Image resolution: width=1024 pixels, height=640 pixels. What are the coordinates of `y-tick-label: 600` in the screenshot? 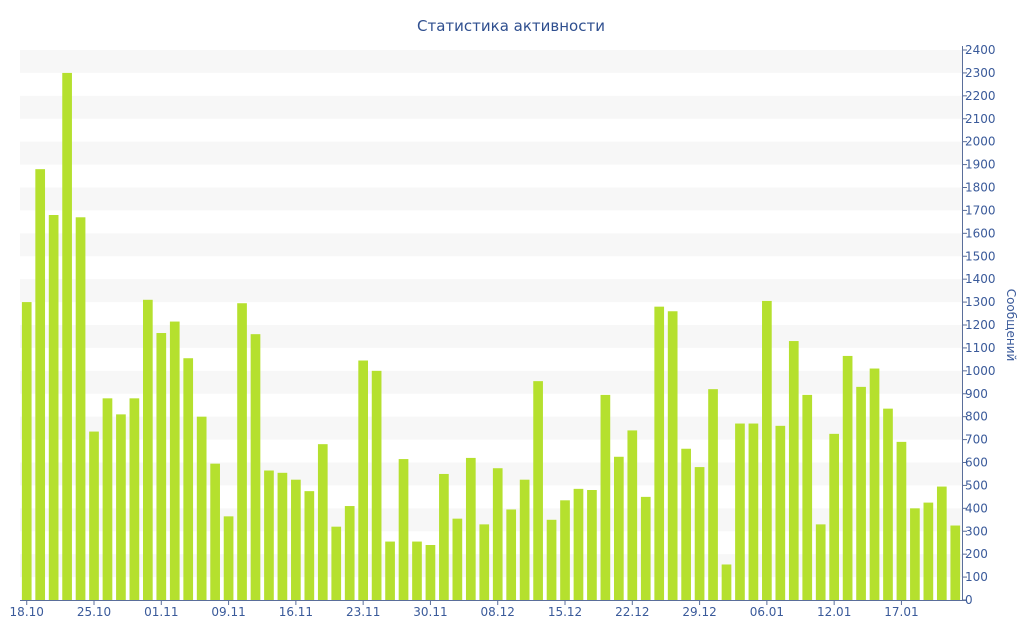 It's located at (976, 463).